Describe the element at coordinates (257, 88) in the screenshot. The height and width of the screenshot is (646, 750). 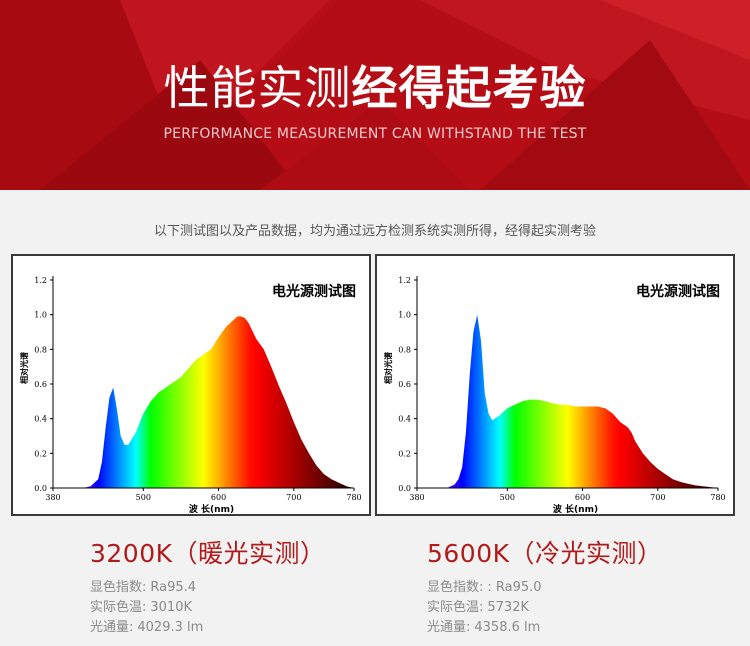
I see `banner-title-light: 性能实测` at that location.